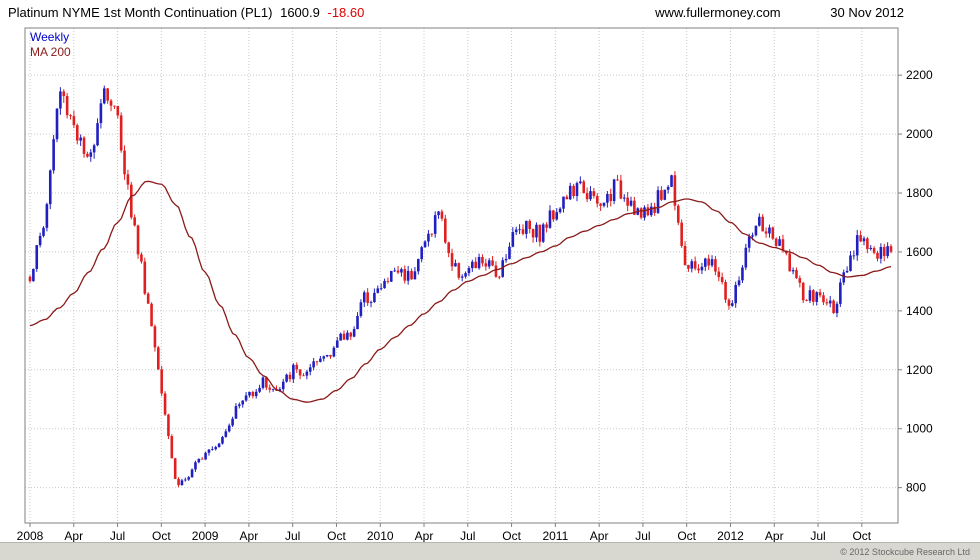  Describe the element at coordinates (919, 429) in the screenshot. I see `y-axis-label: 1000` at that location.